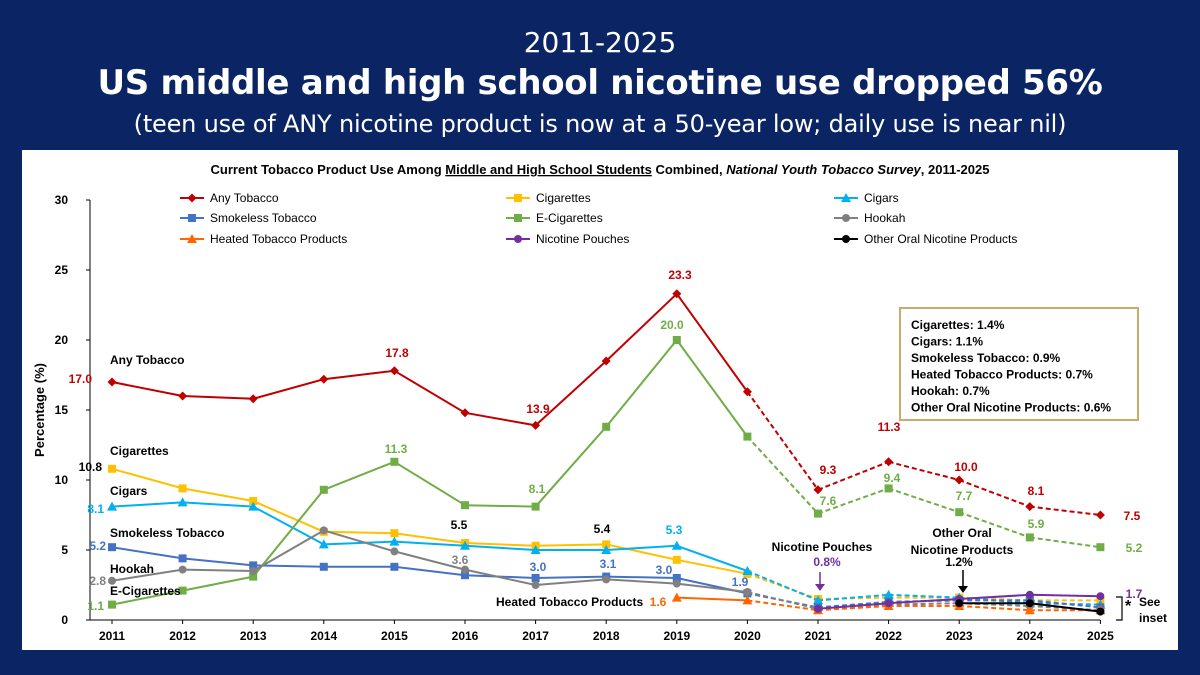 The image size is (1200, 675). Describe the element at coordinates (1036, 524) in the screenshot. I see `data-label: 5.9` at that location.